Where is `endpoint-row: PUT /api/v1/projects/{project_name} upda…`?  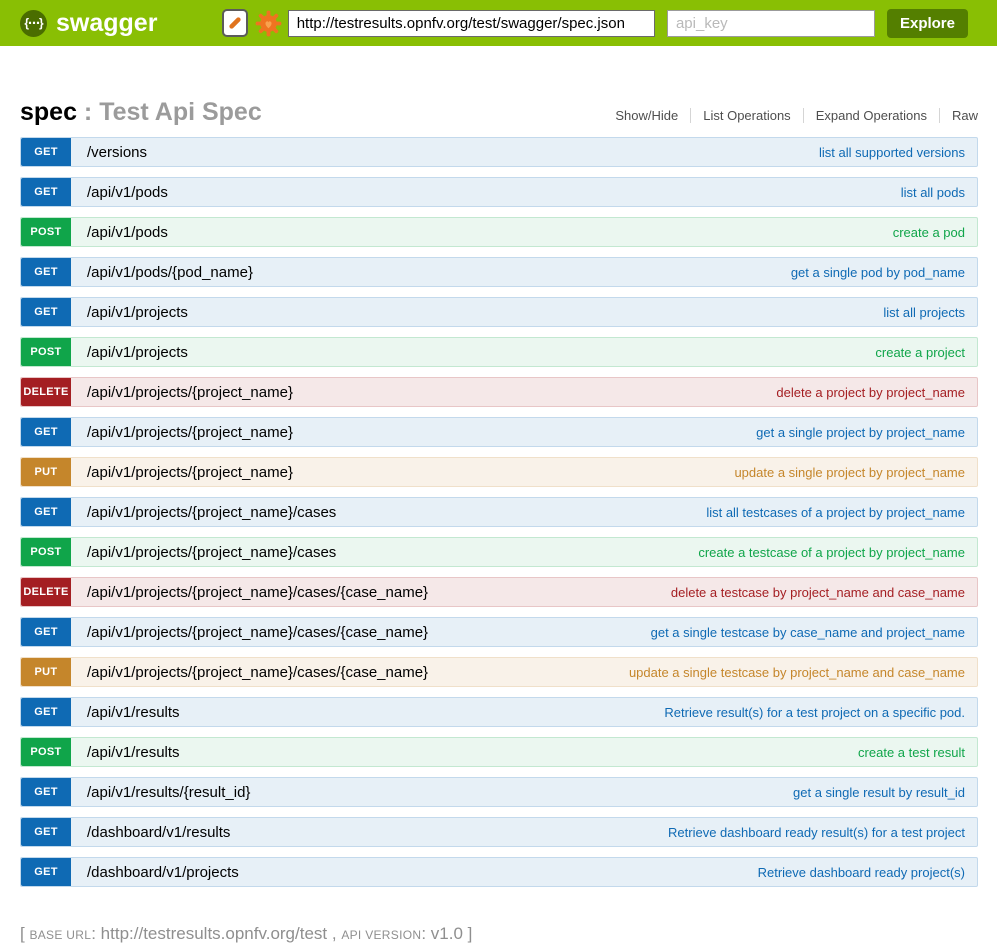
endpoint-row: PUT /api/v1/projects/{project_name} upda… is located at coordinates (499, 472).